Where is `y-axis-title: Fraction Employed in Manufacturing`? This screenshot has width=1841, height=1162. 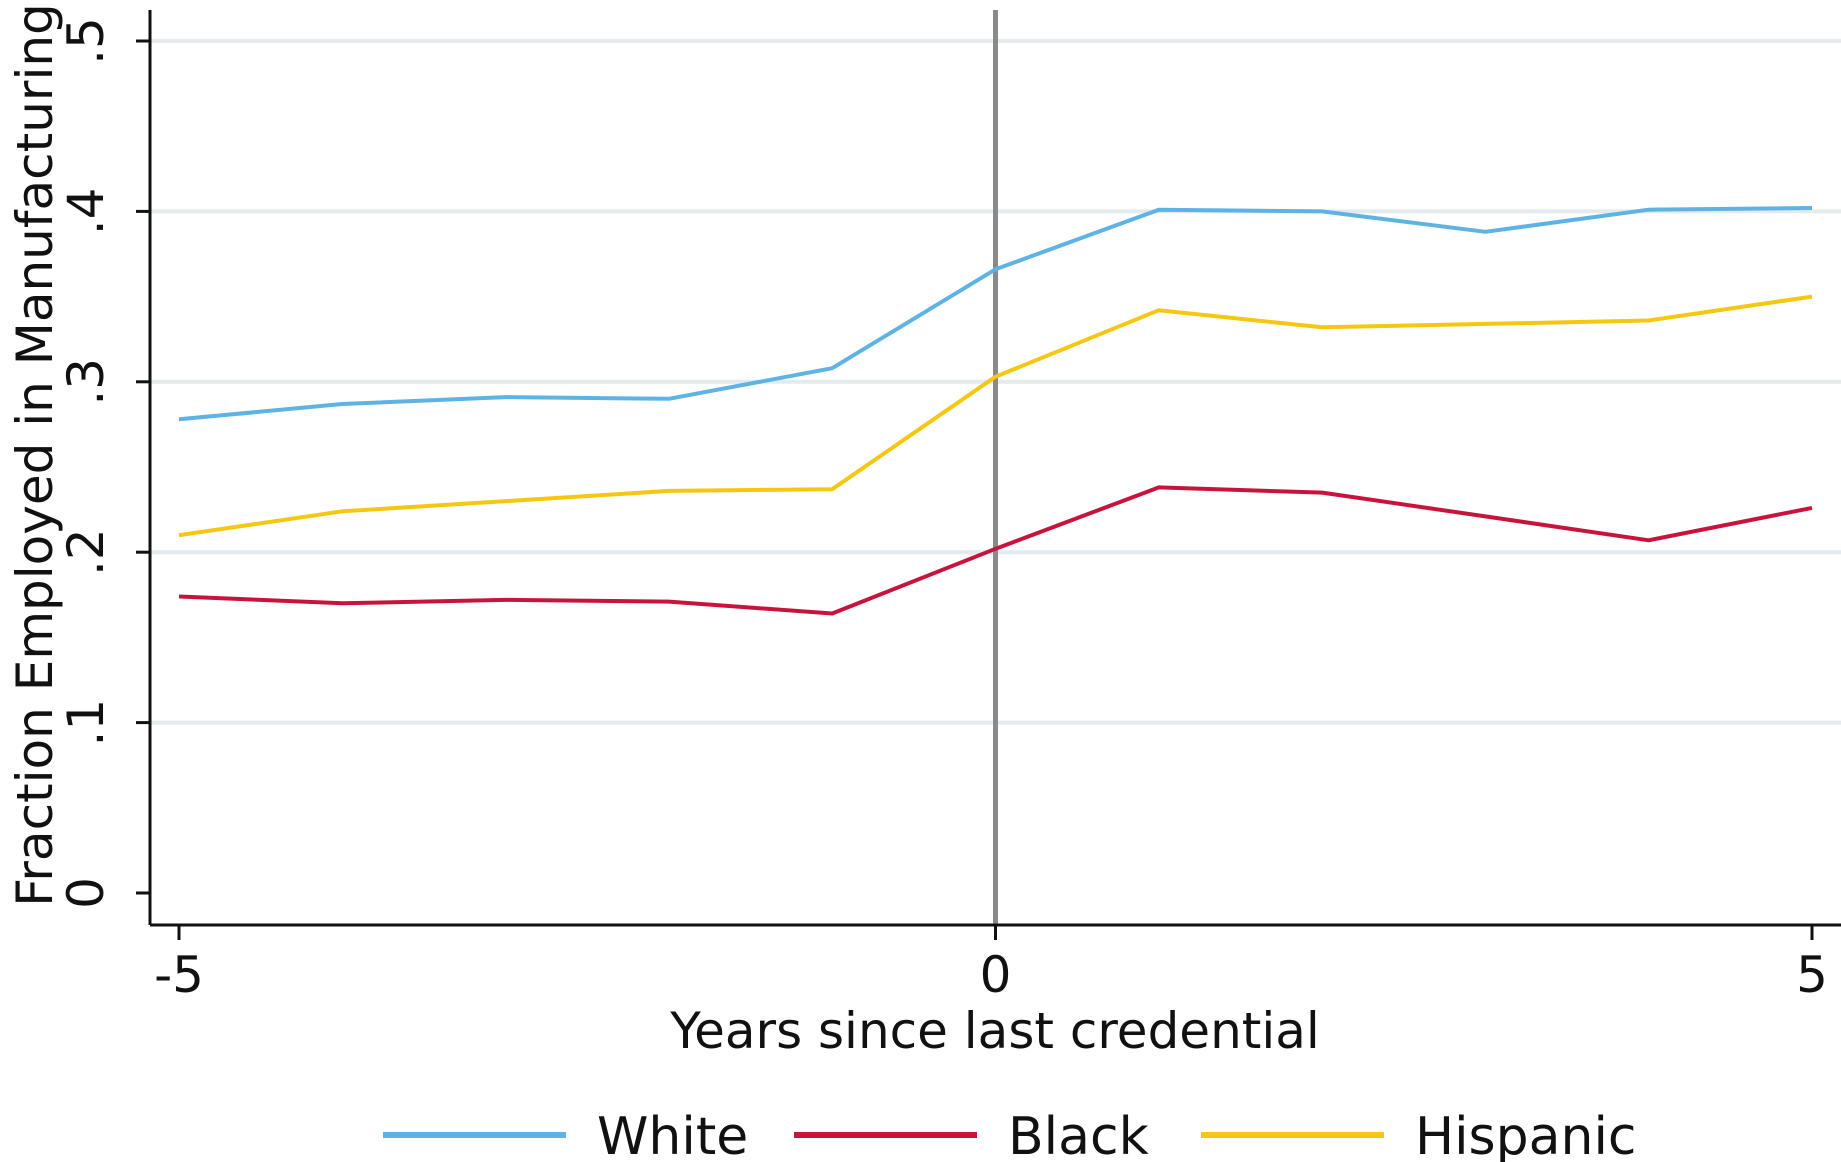
y-axis-title: Fraction Employed in Manufacturing is located at coordinates (35, 455).